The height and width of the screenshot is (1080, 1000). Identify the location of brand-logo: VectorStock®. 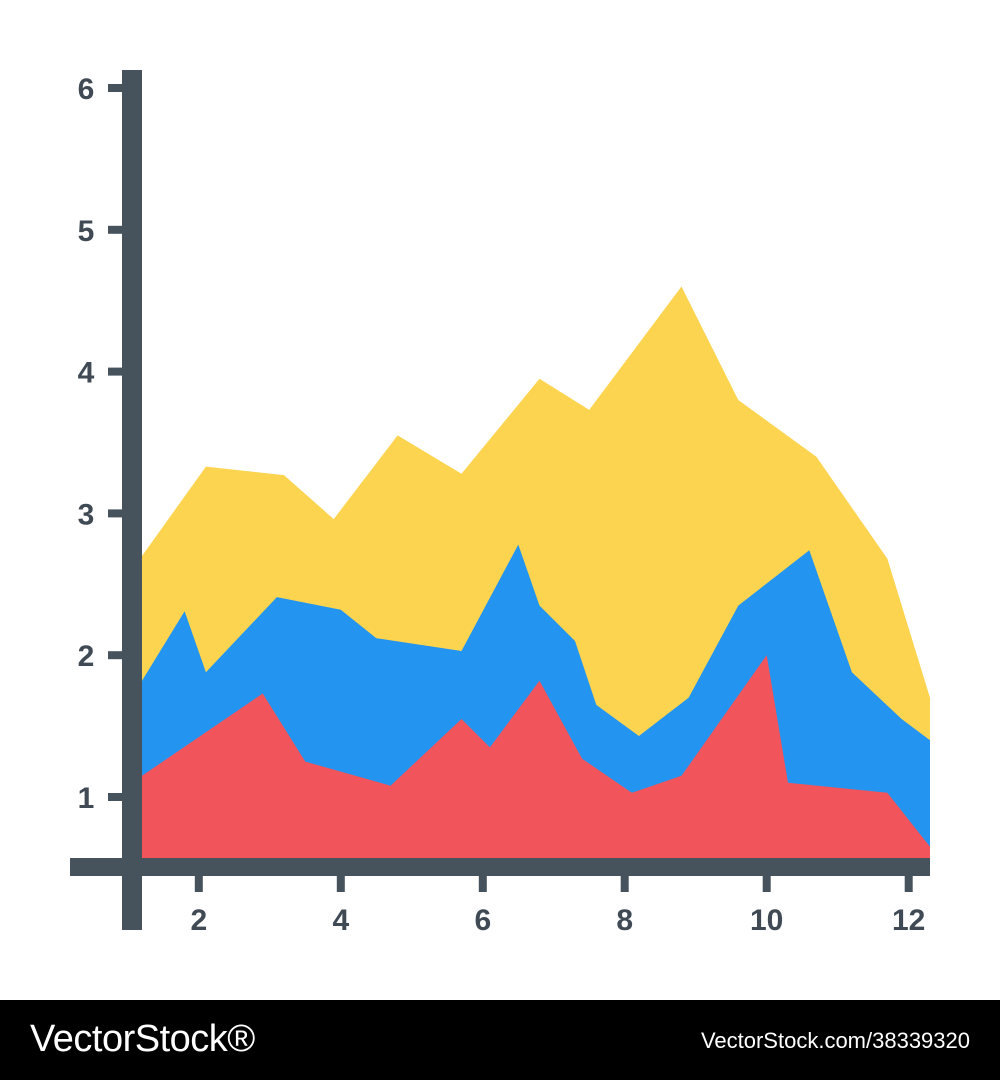
(142, 1039).